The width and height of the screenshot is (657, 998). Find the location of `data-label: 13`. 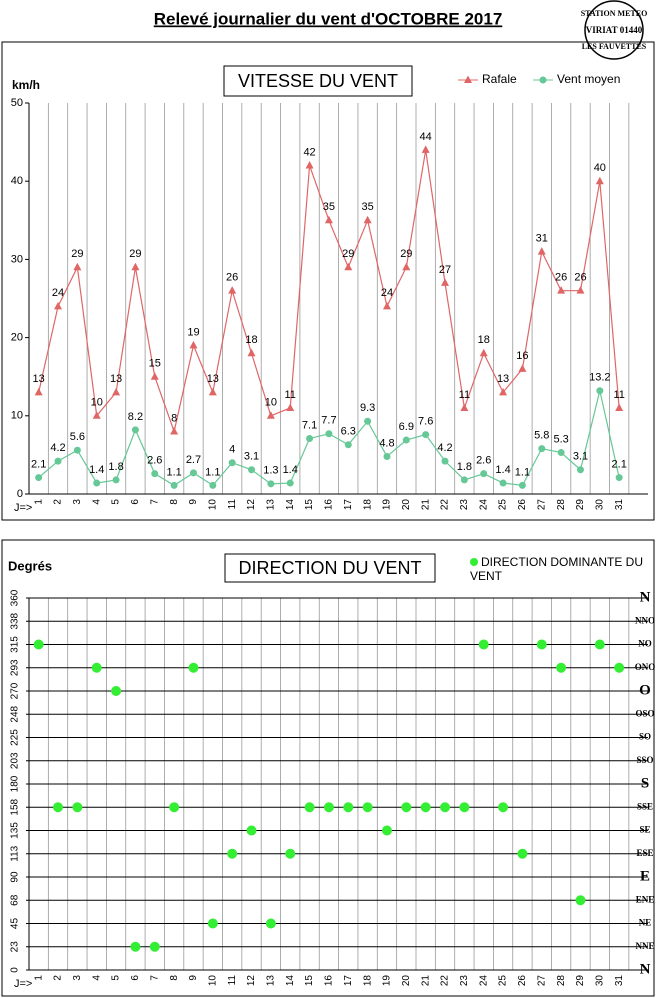

data-label: 13 is located at coordinates (39, 379).